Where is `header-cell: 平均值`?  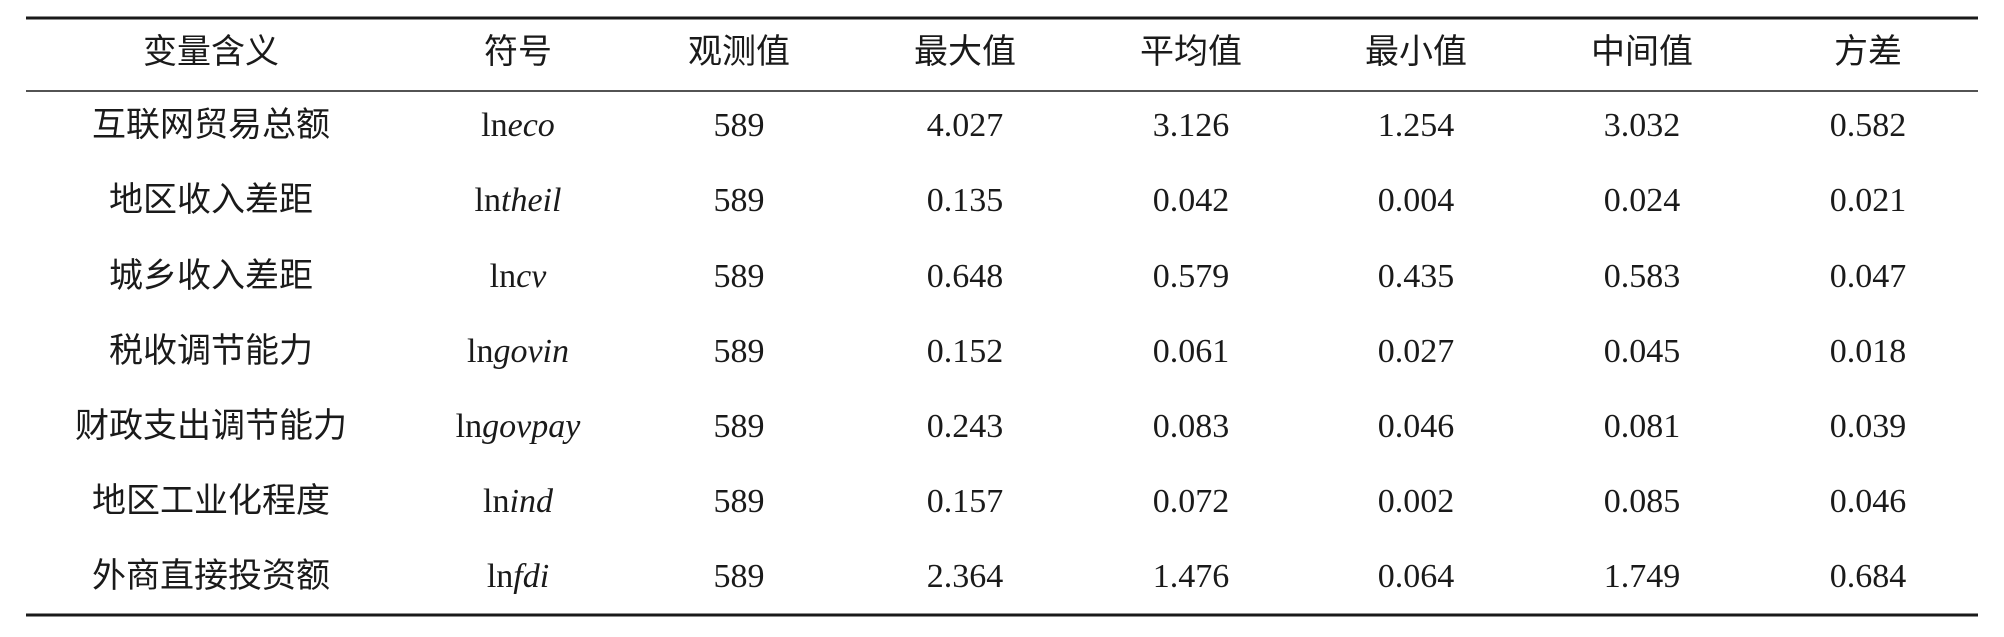 header-cell: 平均值 is located at coordinates (1191, 52).